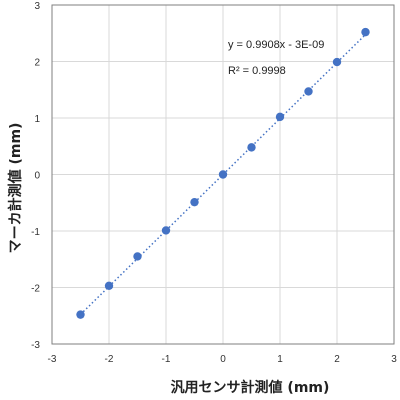  I want to click on y-tick-label: 0, so click(37, 176).